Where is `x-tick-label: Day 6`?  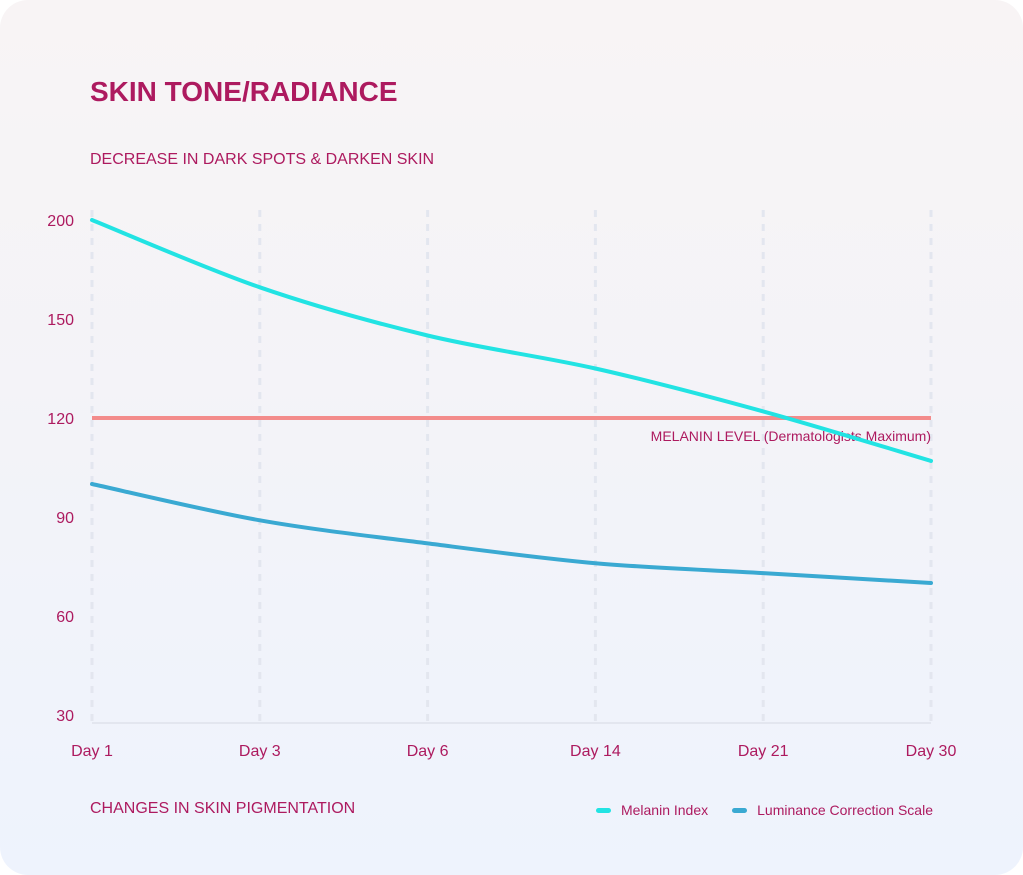
x-tick-label: Day 6 is located at coordinates (428, 751).